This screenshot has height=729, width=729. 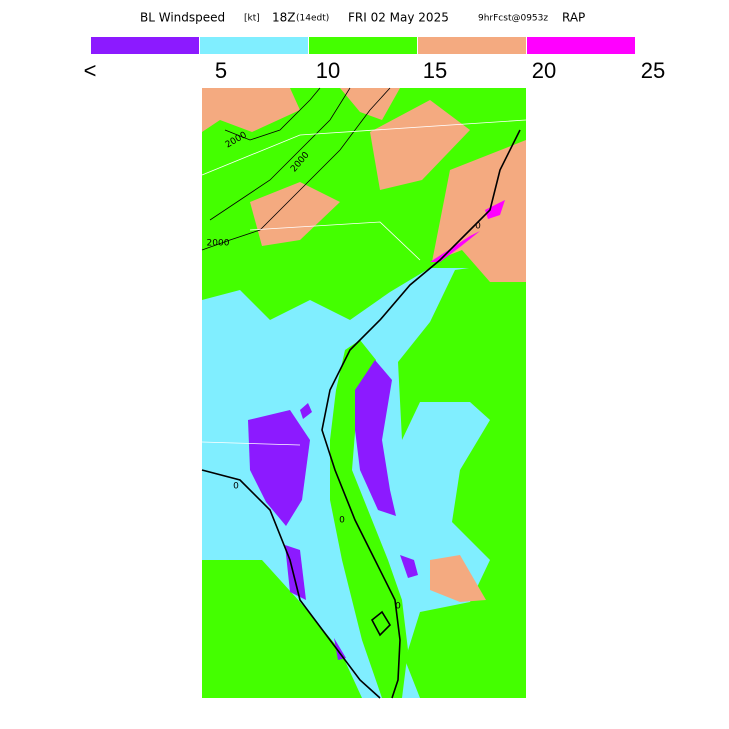 What do you see at coordinates (398, 18) in the screenshot?
I see `title-date: FRI 02 May 2025` at bounding box center [398, 18].